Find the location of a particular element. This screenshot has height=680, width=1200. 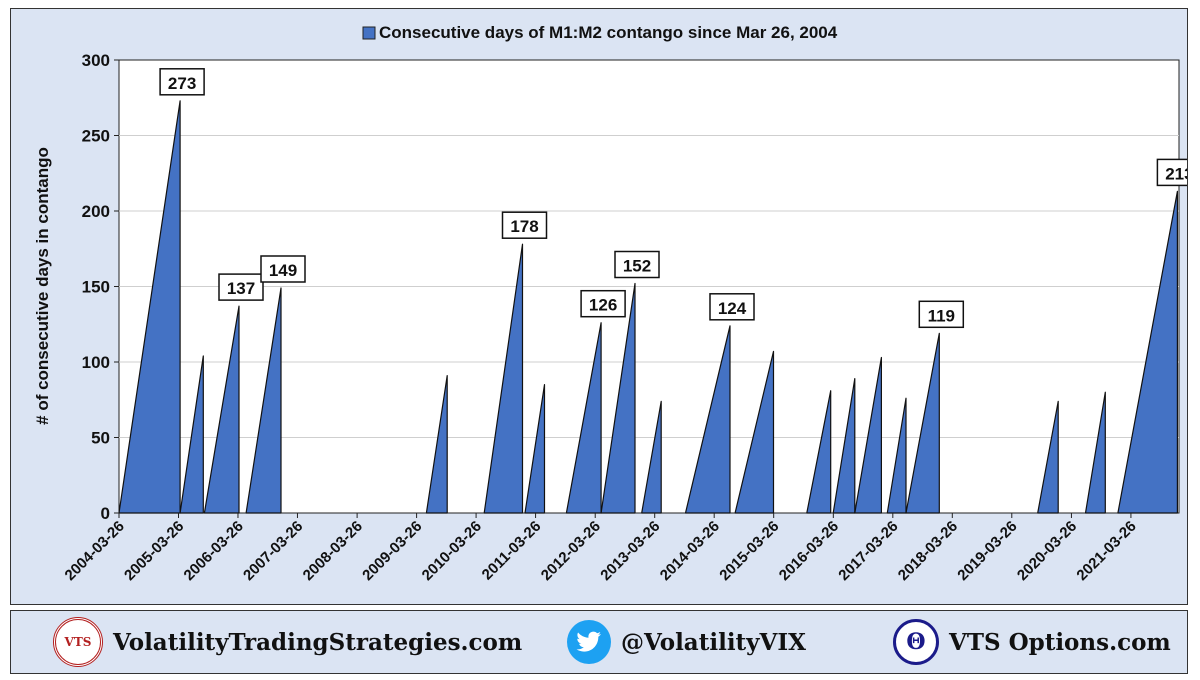

x-tick-label: 2012-03-26 is located at coordinates (571, 551).